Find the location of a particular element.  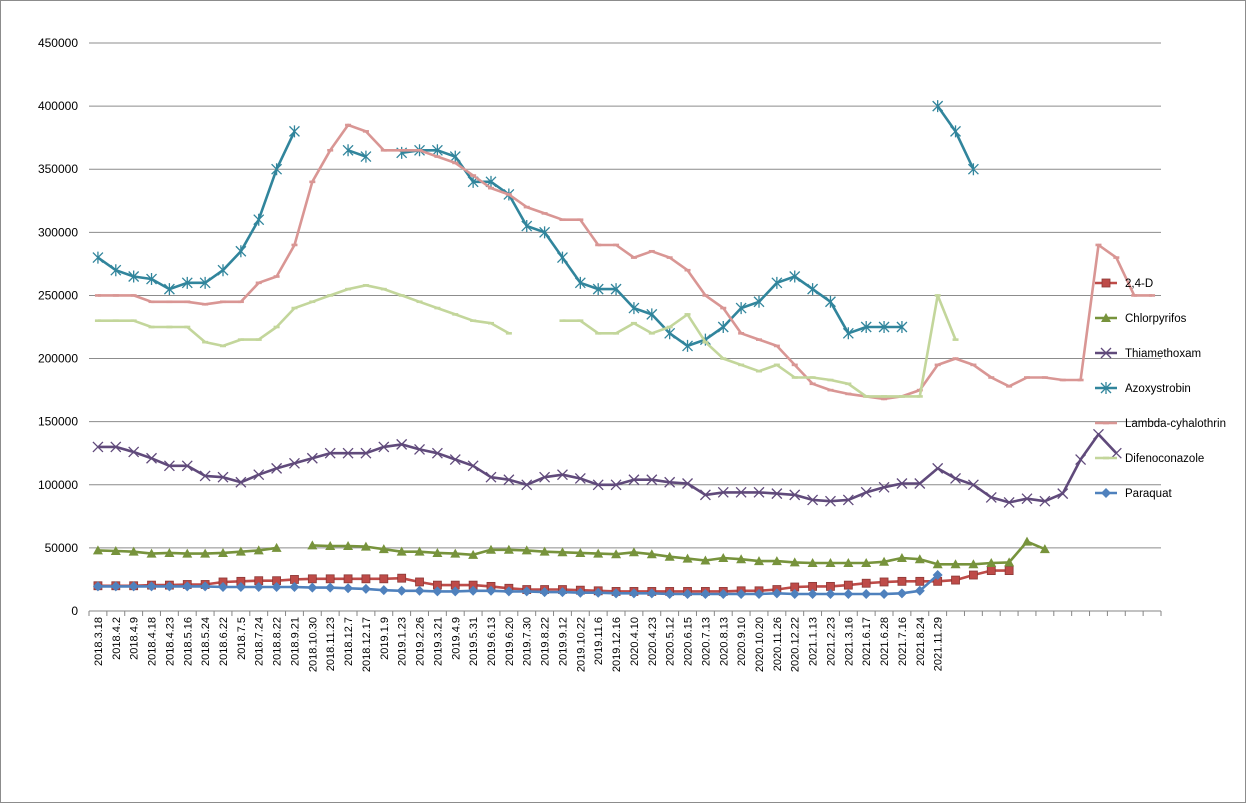

x-tick-label: 2019.3.21 is located at coordinates (438, 641).